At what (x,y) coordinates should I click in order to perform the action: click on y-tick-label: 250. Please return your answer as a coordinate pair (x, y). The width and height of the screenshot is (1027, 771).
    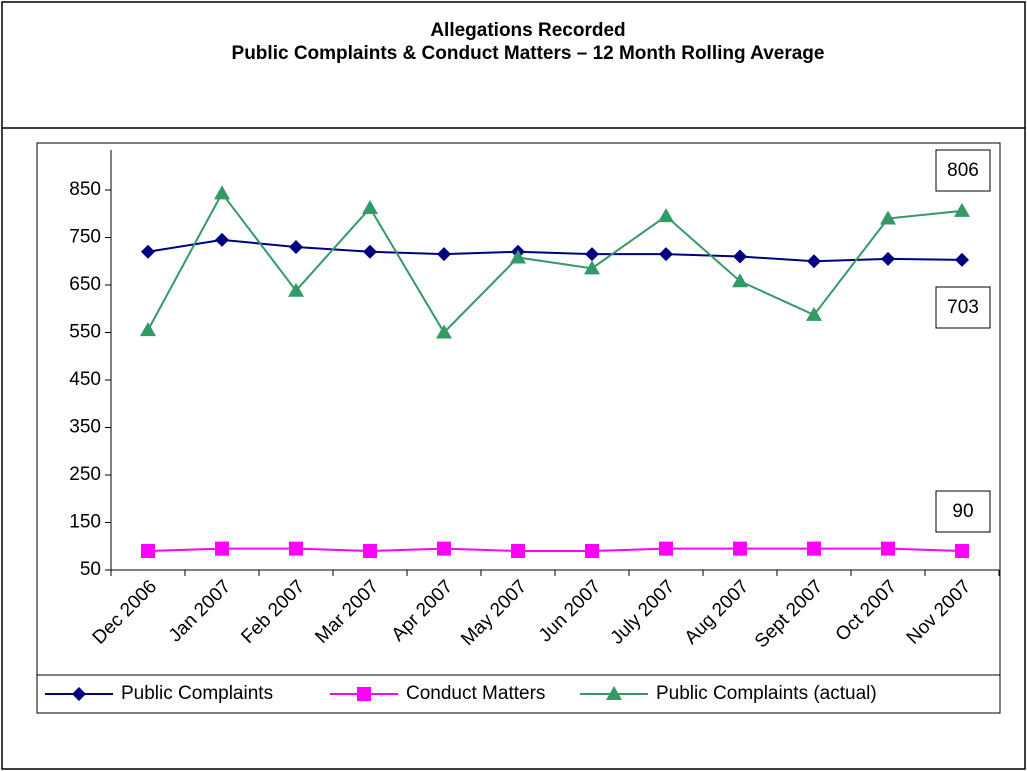
    Looking at the image, I should click on (85, 474).